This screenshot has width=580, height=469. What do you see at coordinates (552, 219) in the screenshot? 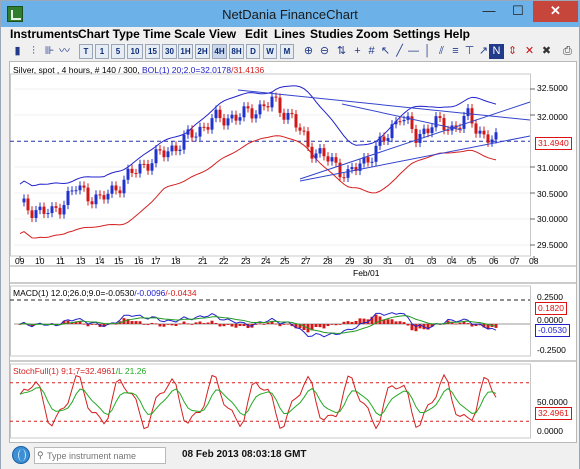
I see `price-tick-label: 30.0000` at bounding box center [552, 219].